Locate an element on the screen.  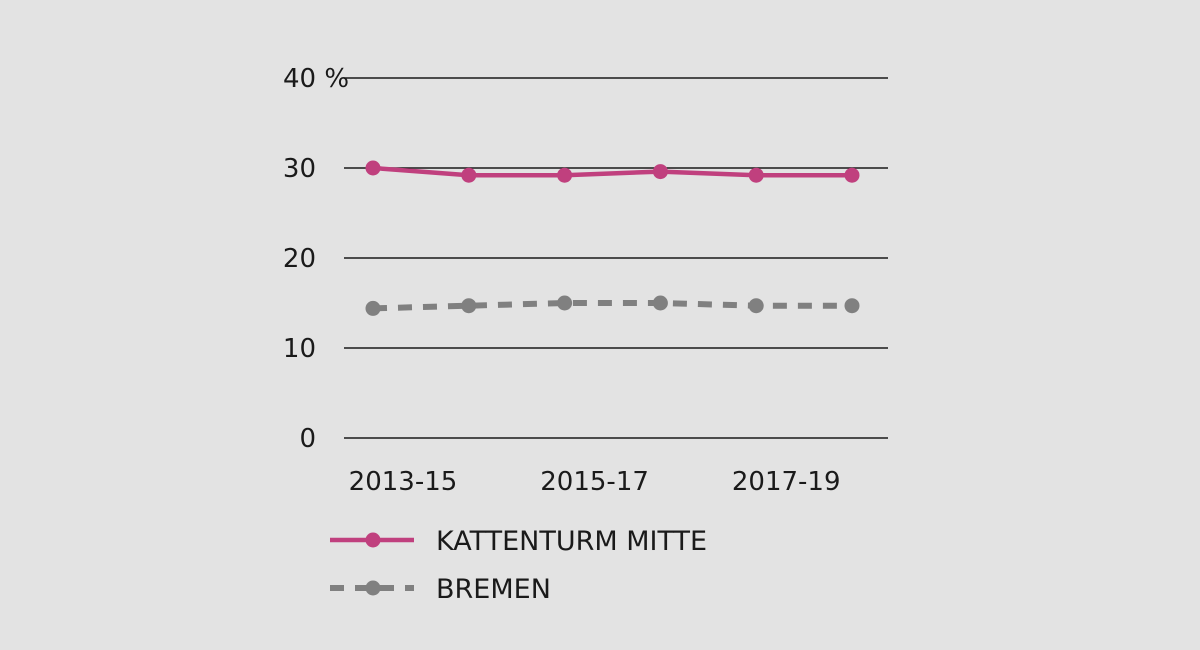
legend-label: KATTENTURM MITTE is located at coordinates (571, 541).